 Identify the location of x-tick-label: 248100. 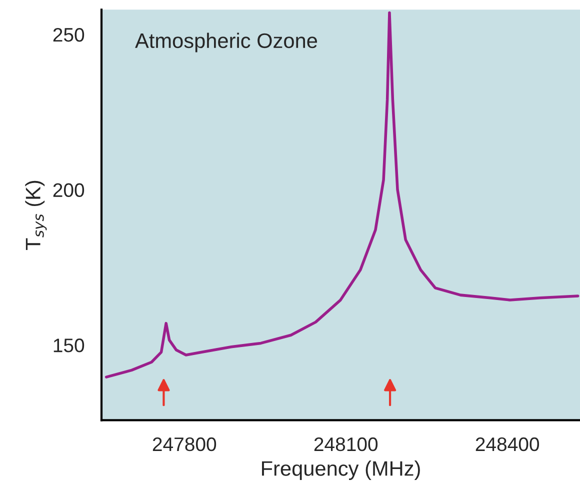
(346, 444).